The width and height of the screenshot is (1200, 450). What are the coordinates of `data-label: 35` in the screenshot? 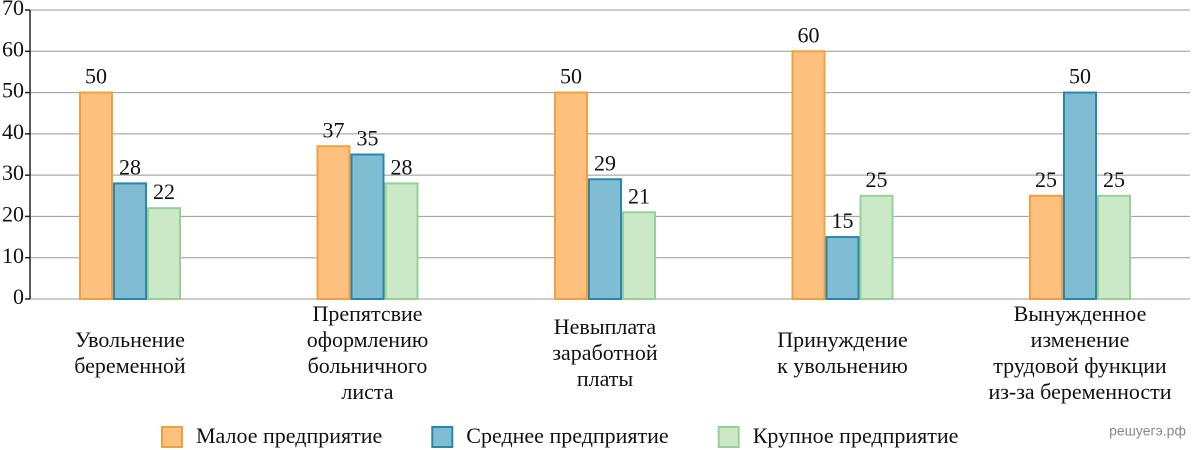 It's located at (368, 138).